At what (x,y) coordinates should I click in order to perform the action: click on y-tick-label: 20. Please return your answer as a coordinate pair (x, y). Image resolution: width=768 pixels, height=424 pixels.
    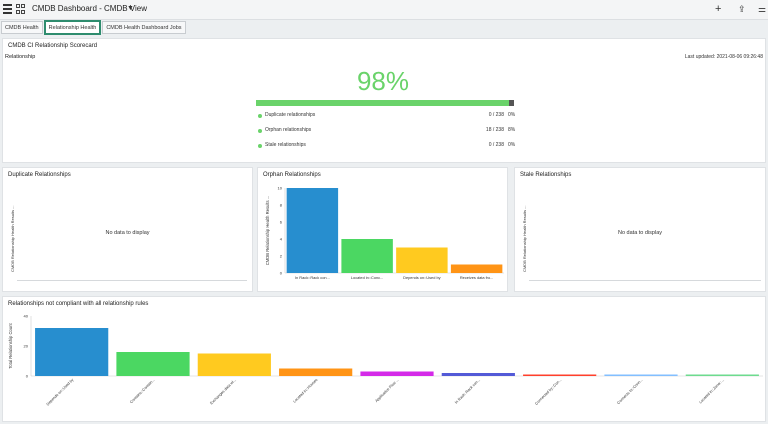
    Looking at the image, I should click on (26, 346).